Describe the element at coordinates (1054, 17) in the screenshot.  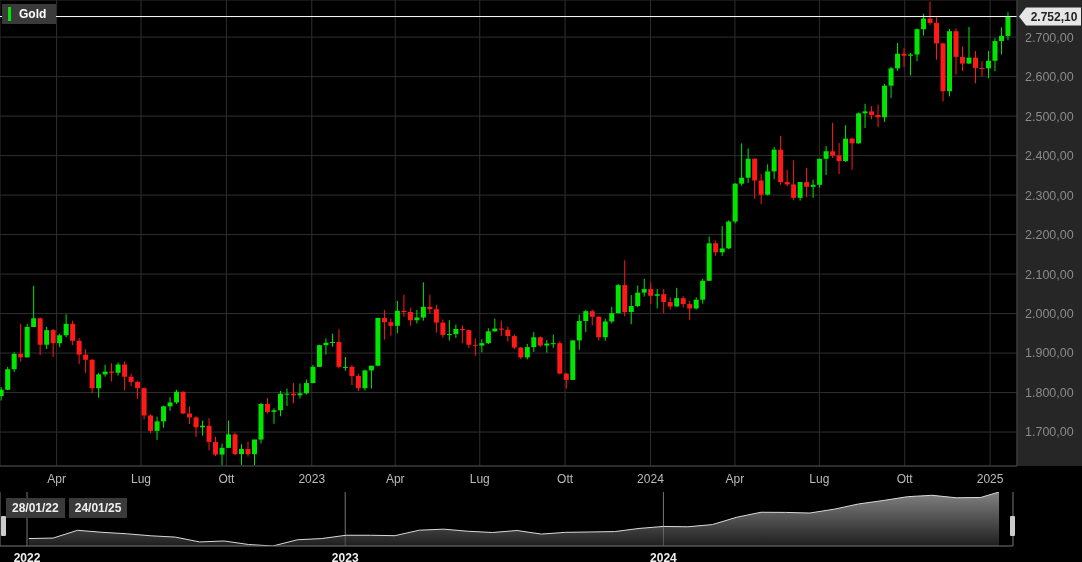
I see `ref-line-label: 2.752,10` at that location.